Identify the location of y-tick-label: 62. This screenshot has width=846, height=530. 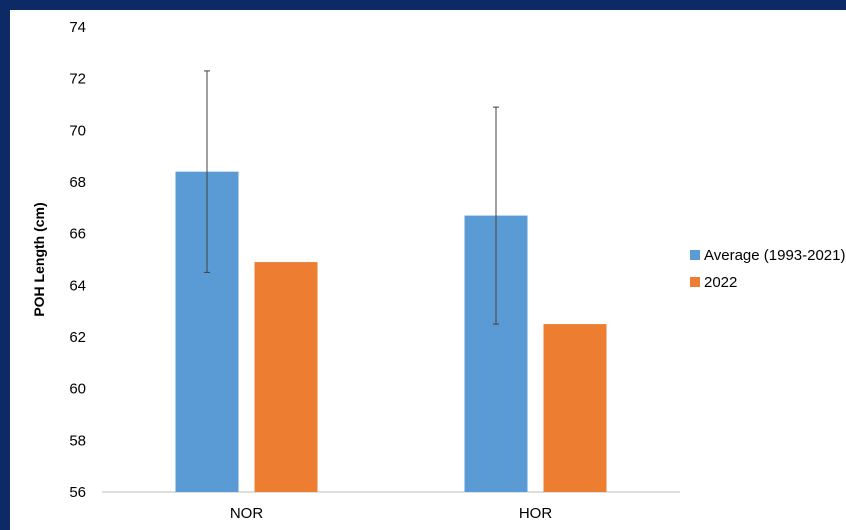
(77, 337).